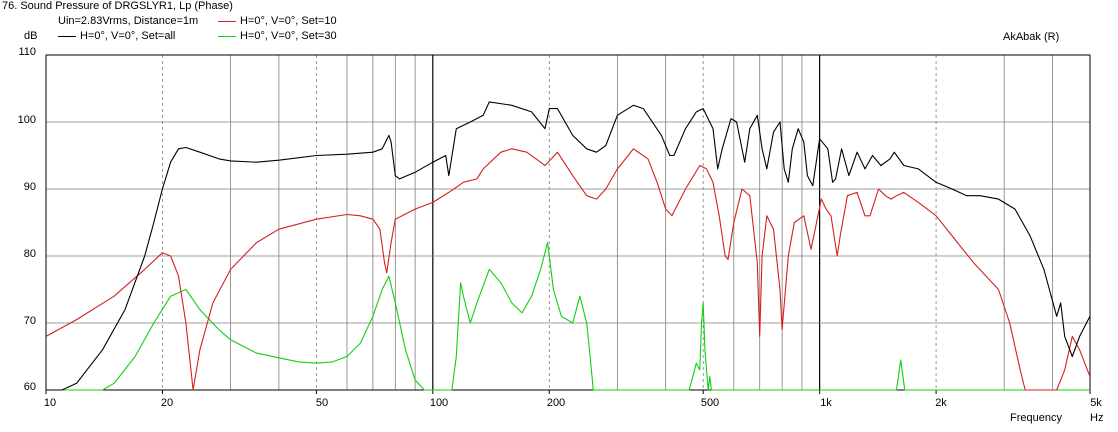  Describe the element at coordinates (1097, 418) in the screenshot. I see `x-axis-unit: Hz` at that location.